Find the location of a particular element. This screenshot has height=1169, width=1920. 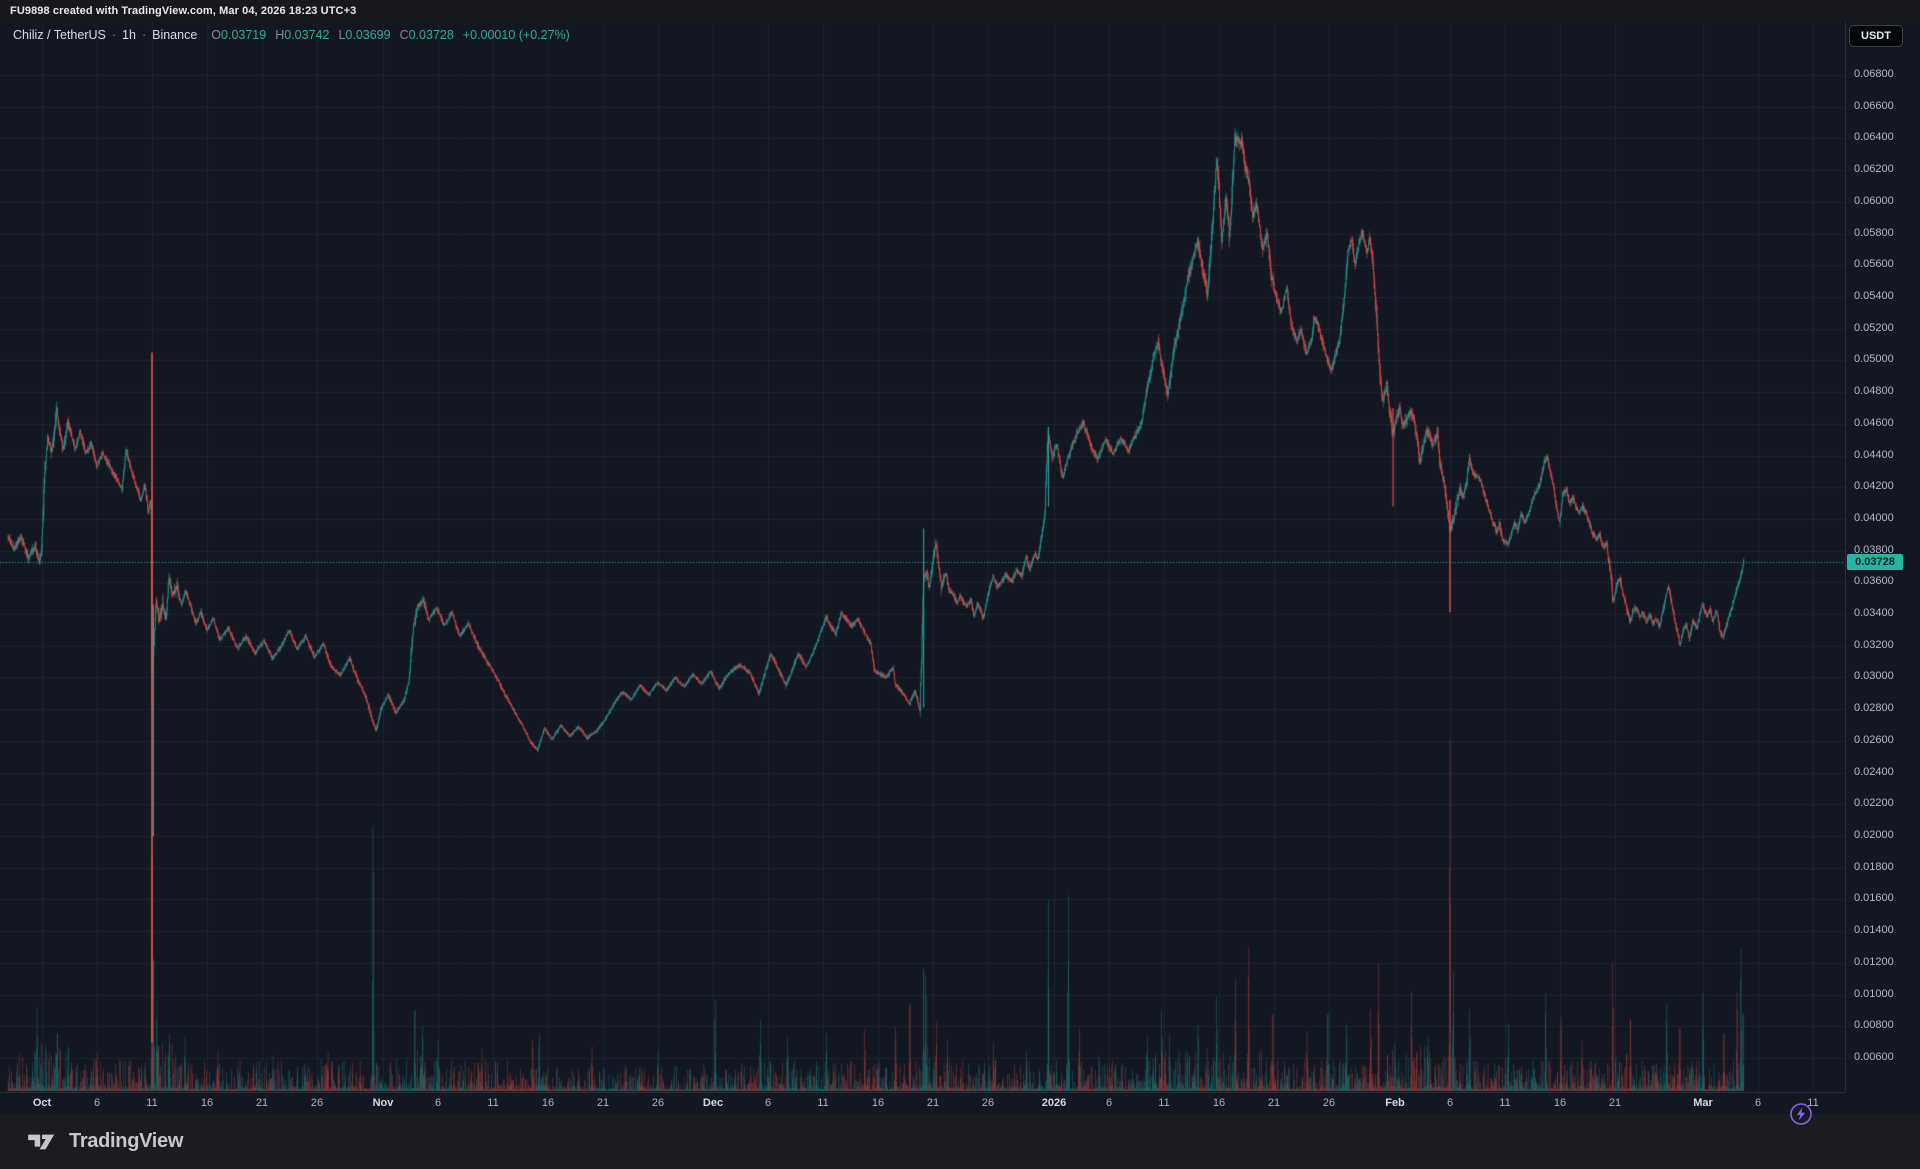

time-tick-label: Feb is located at coordinates (1395, 1103).